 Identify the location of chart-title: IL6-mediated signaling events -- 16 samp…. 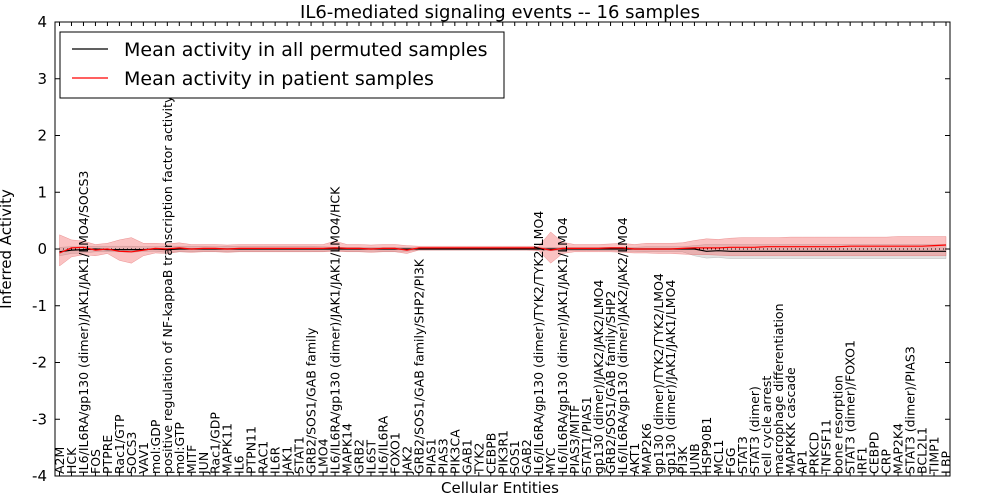
(500, 12).